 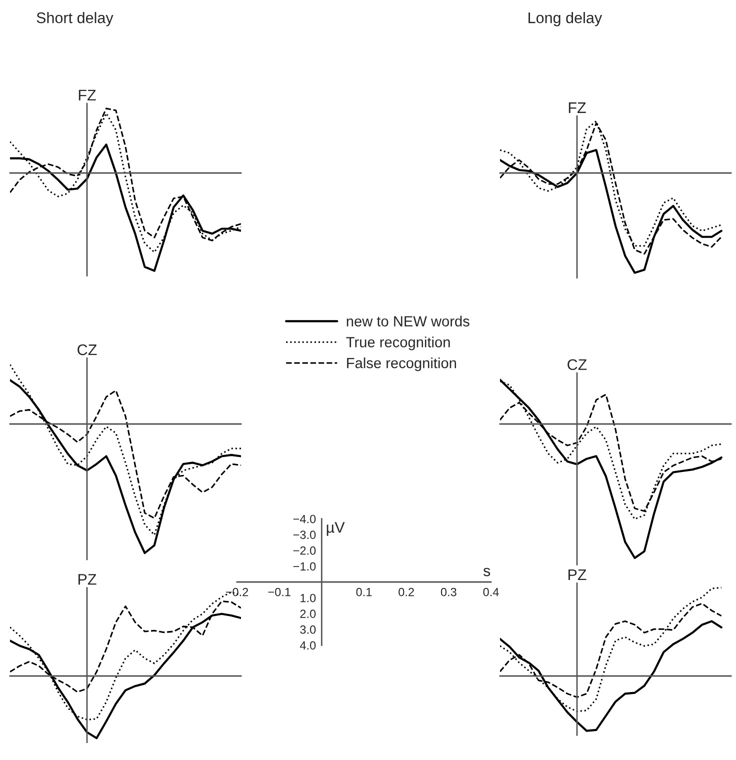 I want to click on x-tick-label: 0.3, so click(x=448, y=592).